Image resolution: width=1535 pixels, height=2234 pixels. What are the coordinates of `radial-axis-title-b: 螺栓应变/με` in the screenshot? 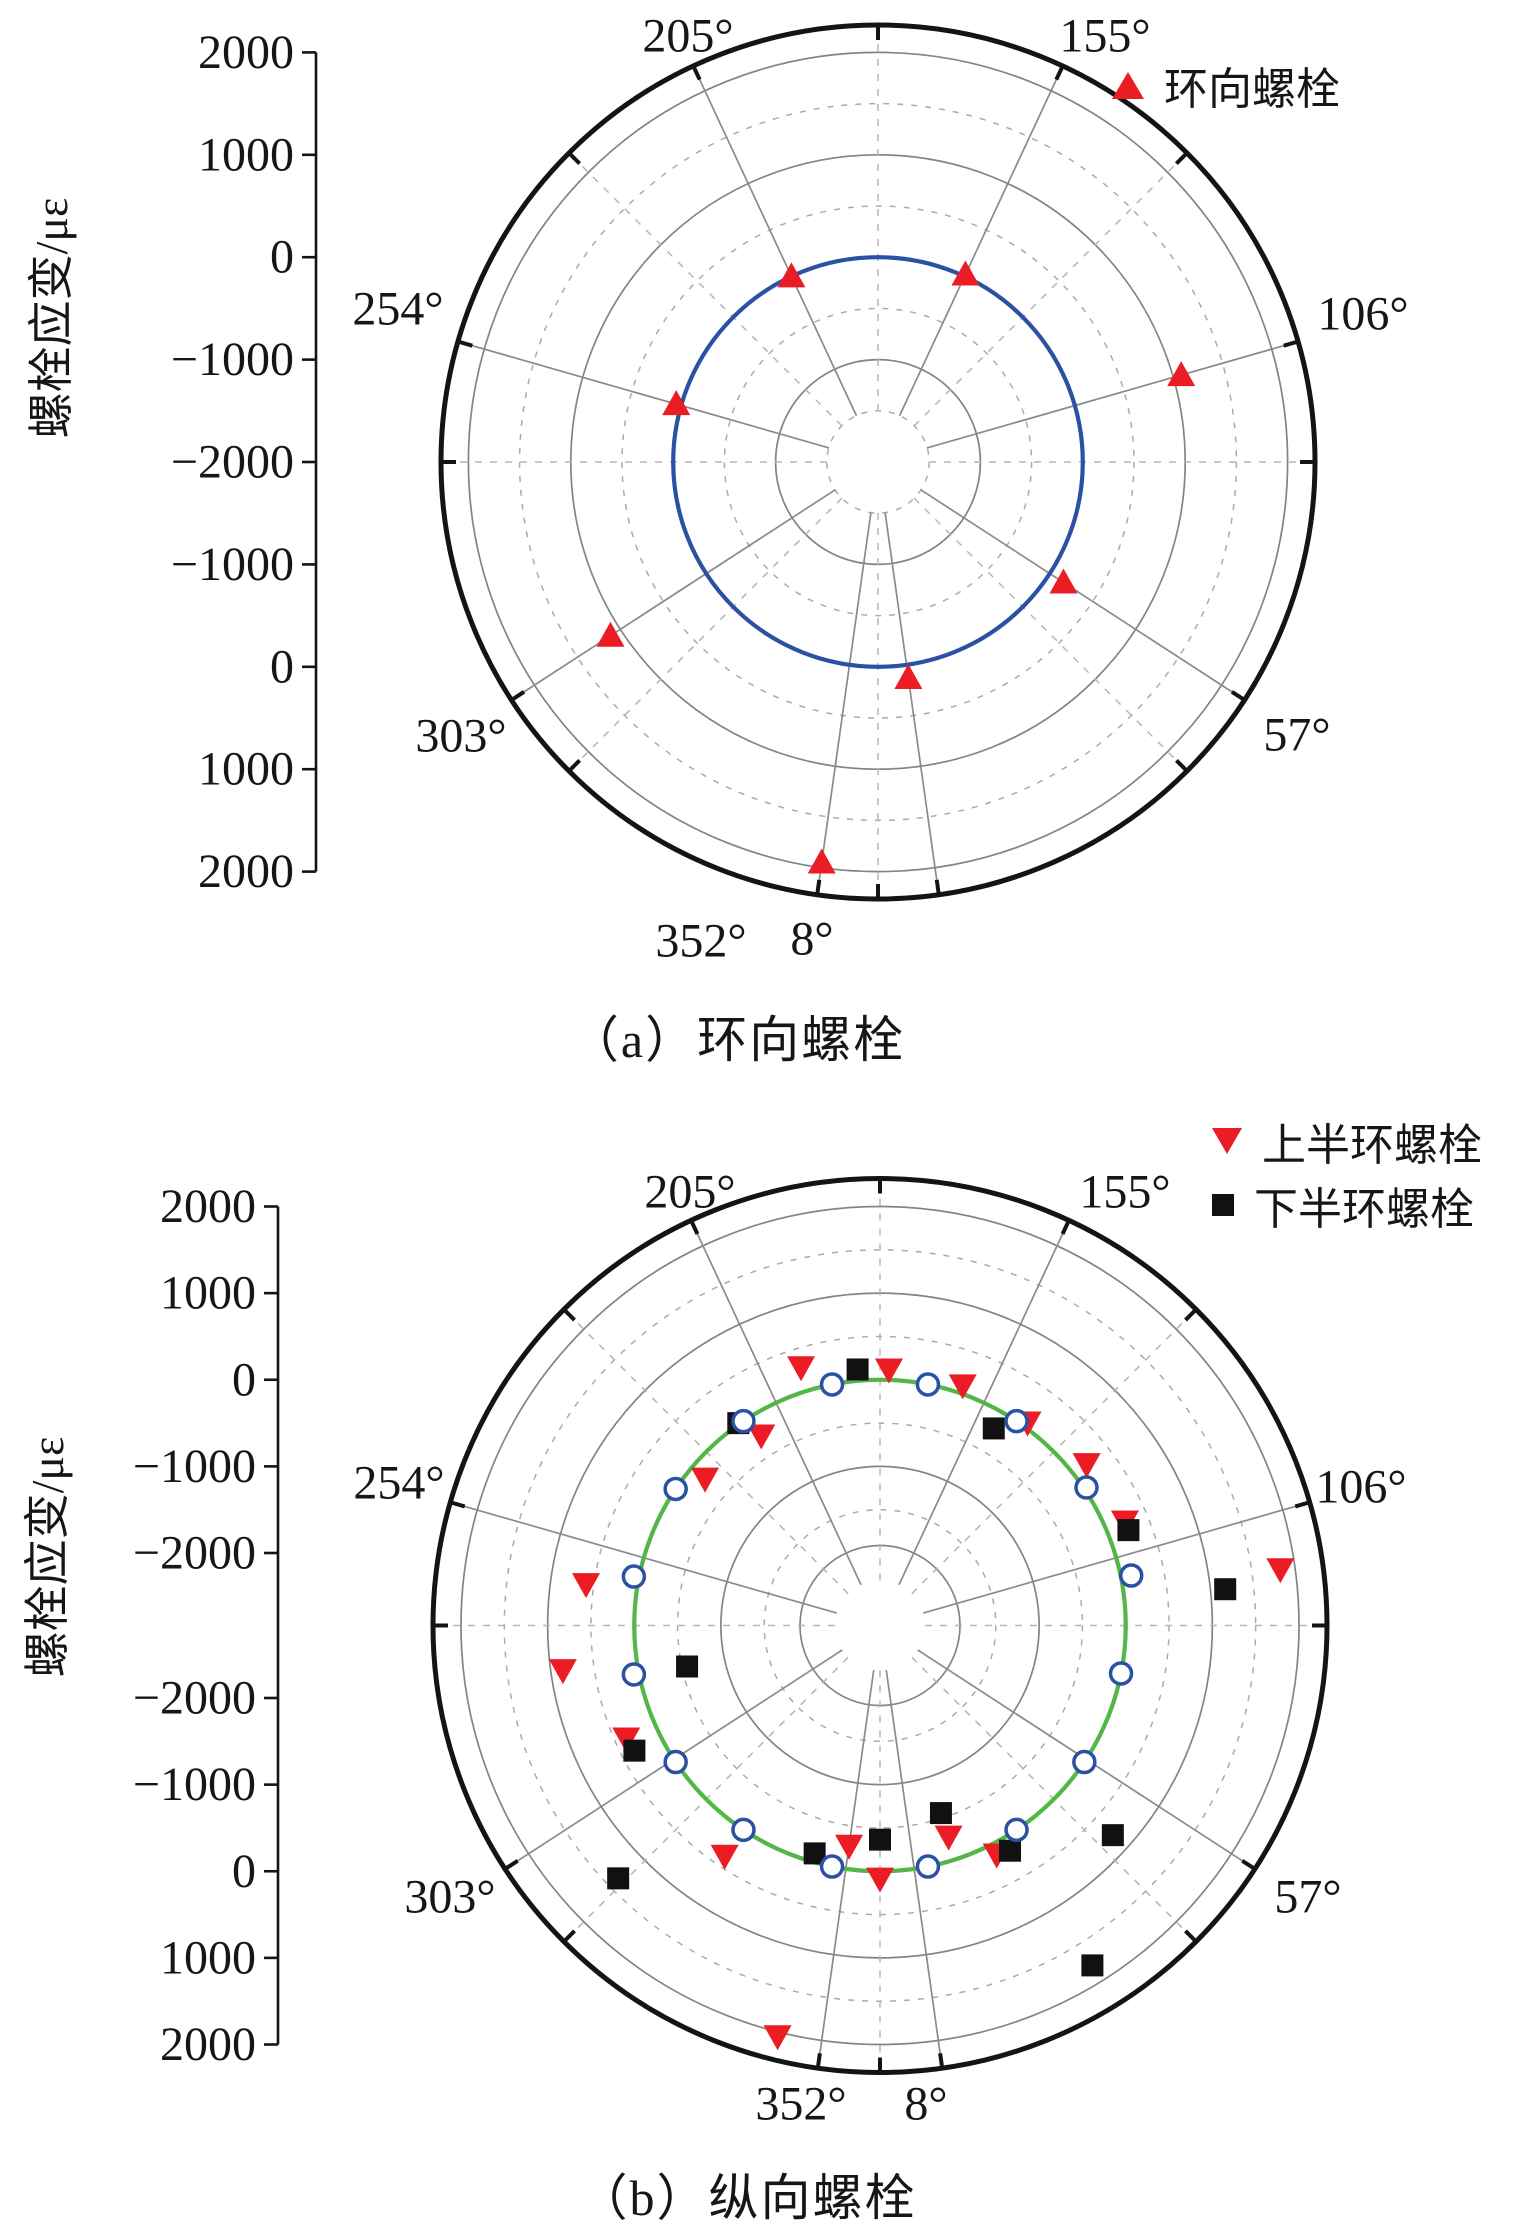 It's located at (47, 1557).